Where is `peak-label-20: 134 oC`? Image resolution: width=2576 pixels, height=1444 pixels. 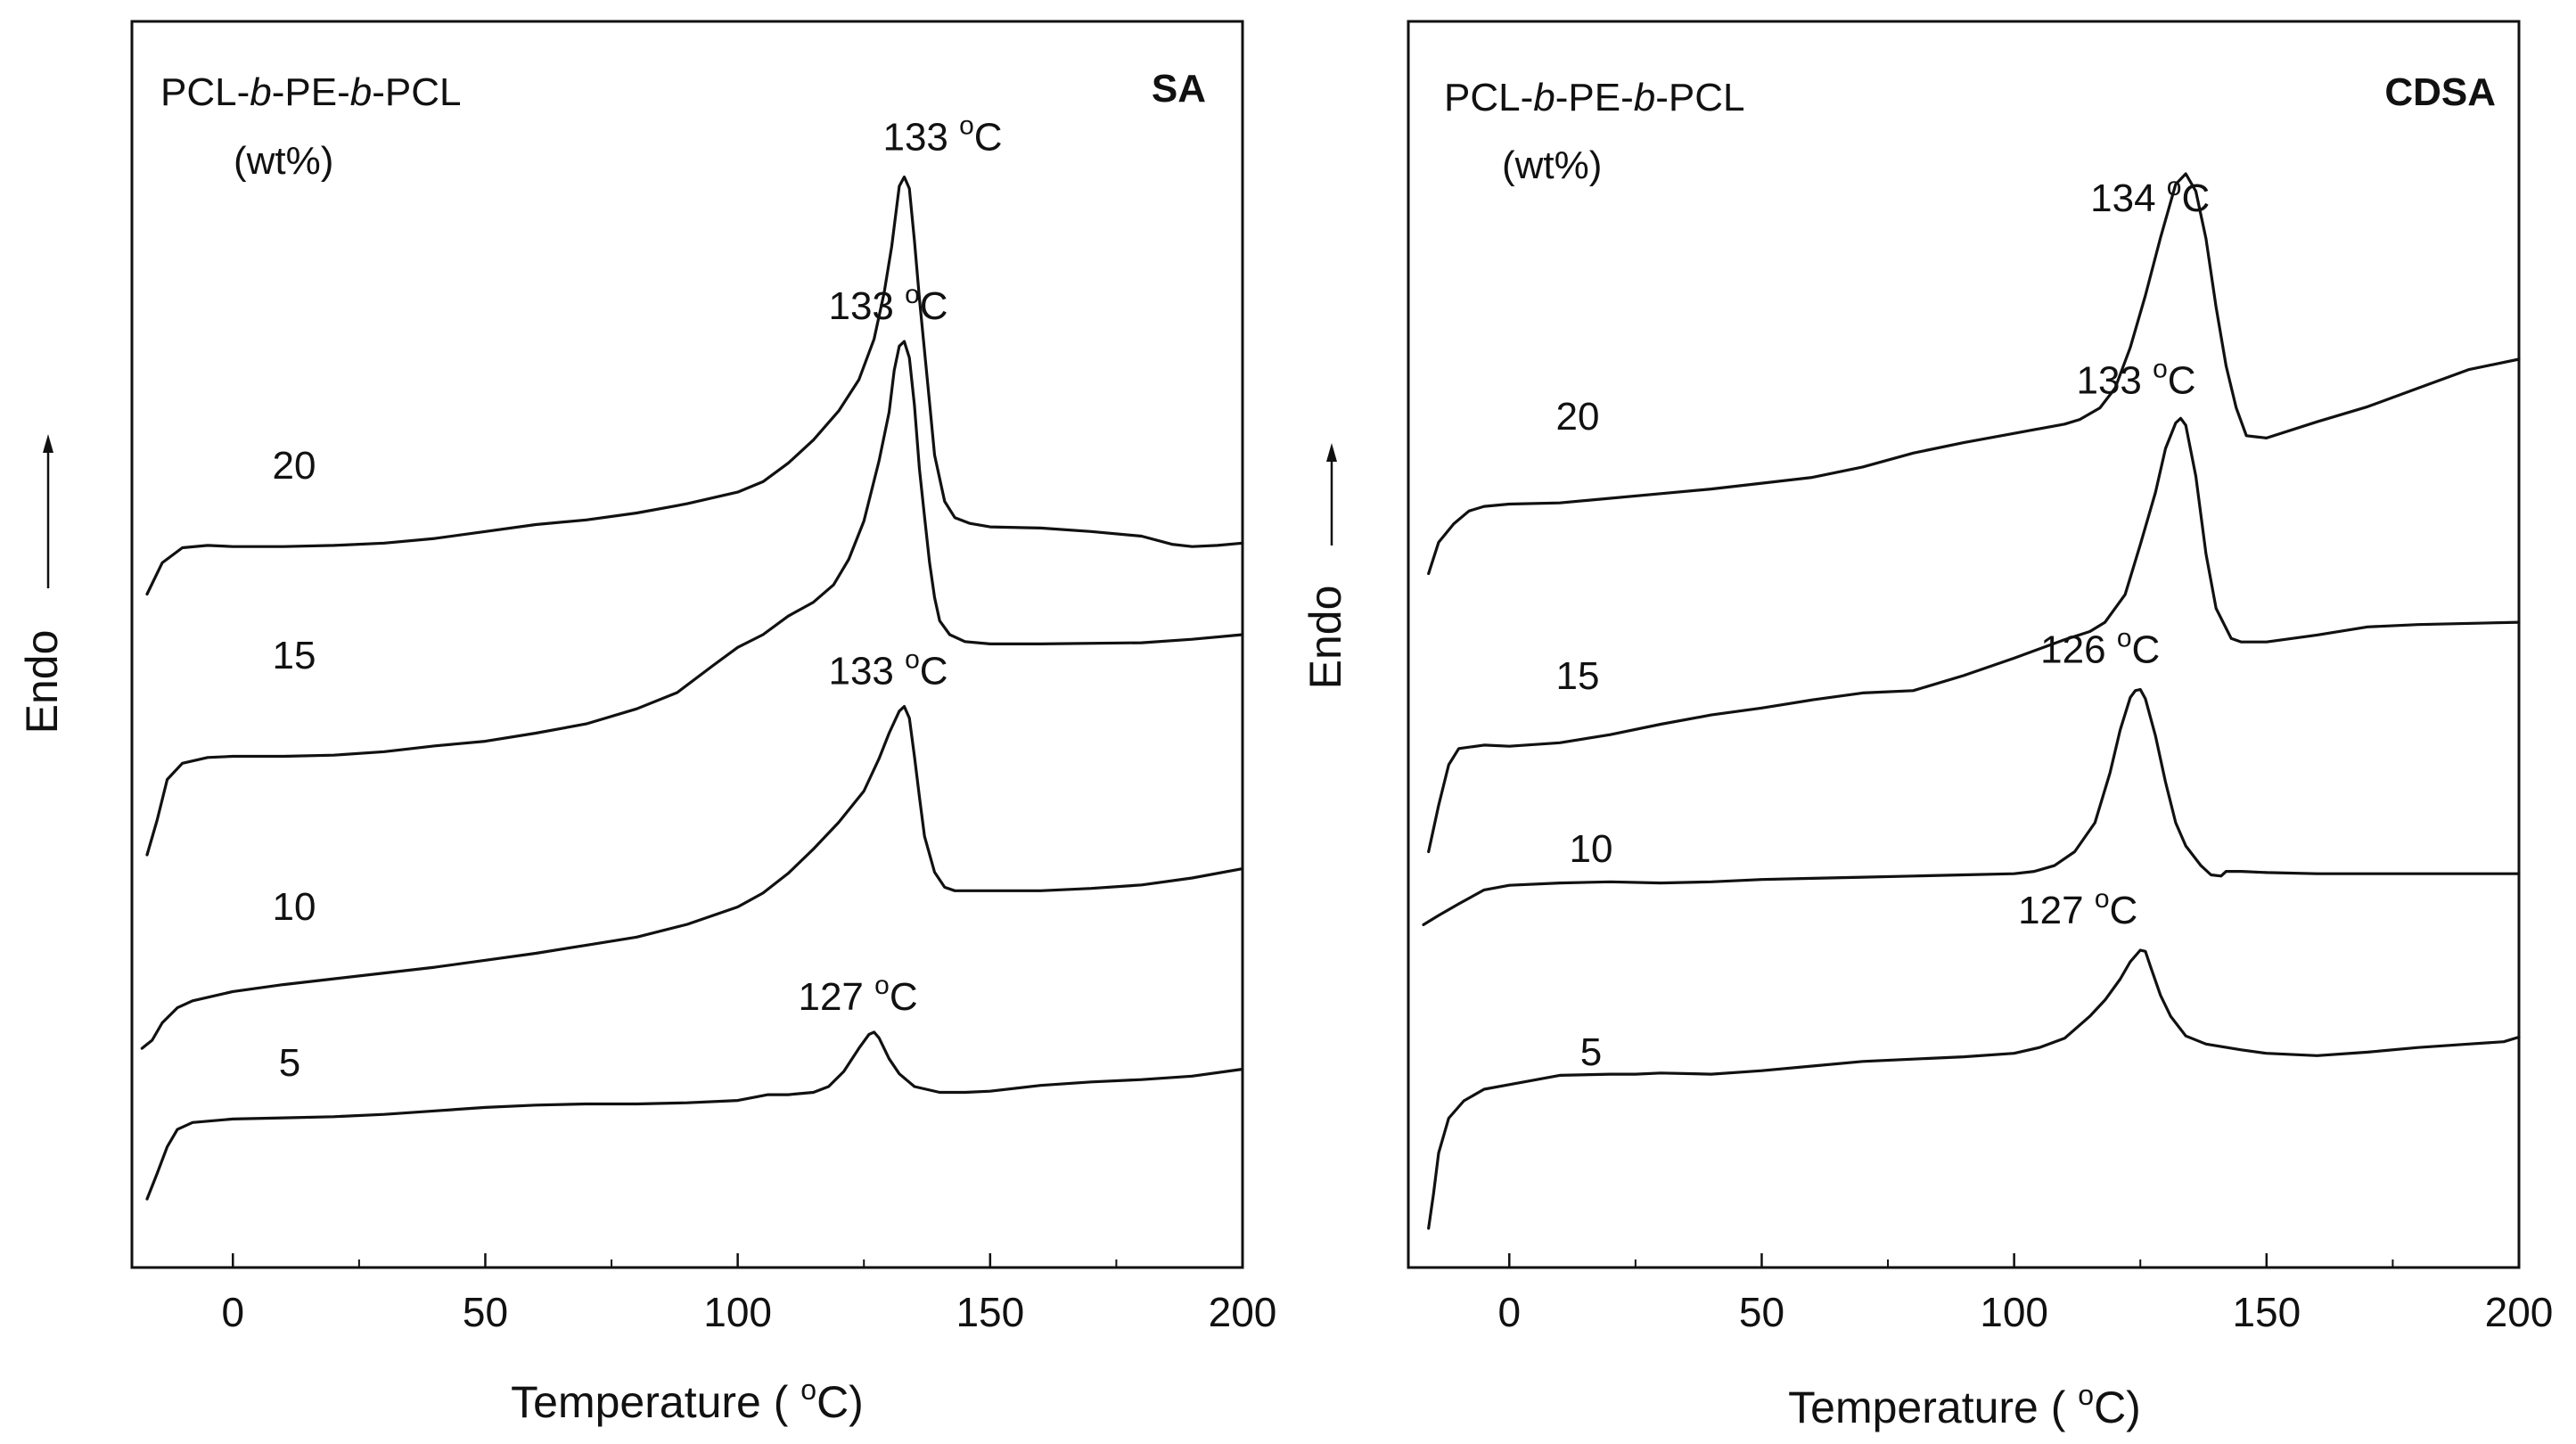 peak-label-20: 134 oC is located at coordinates (2150, 196).